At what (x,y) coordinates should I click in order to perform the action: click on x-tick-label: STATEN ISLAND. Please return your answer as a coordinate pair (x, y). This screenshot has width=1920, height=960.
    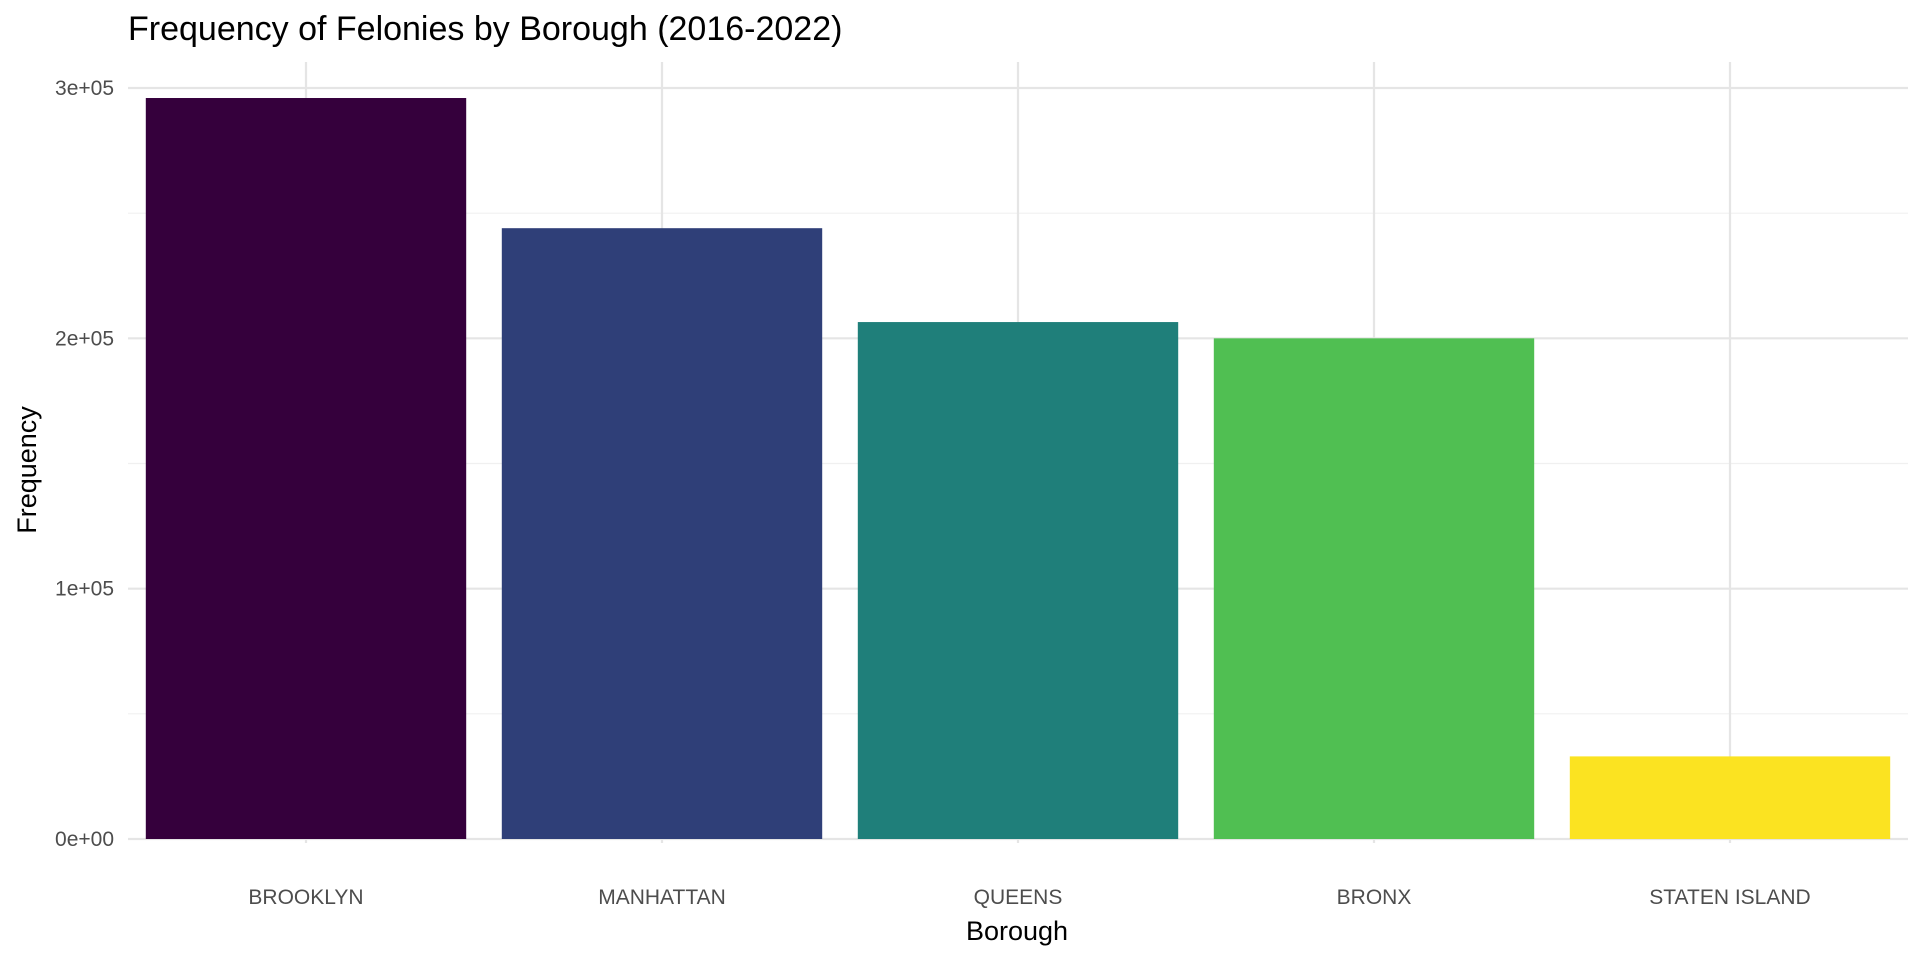
    Looking at the image, I should click on (1729, 897).